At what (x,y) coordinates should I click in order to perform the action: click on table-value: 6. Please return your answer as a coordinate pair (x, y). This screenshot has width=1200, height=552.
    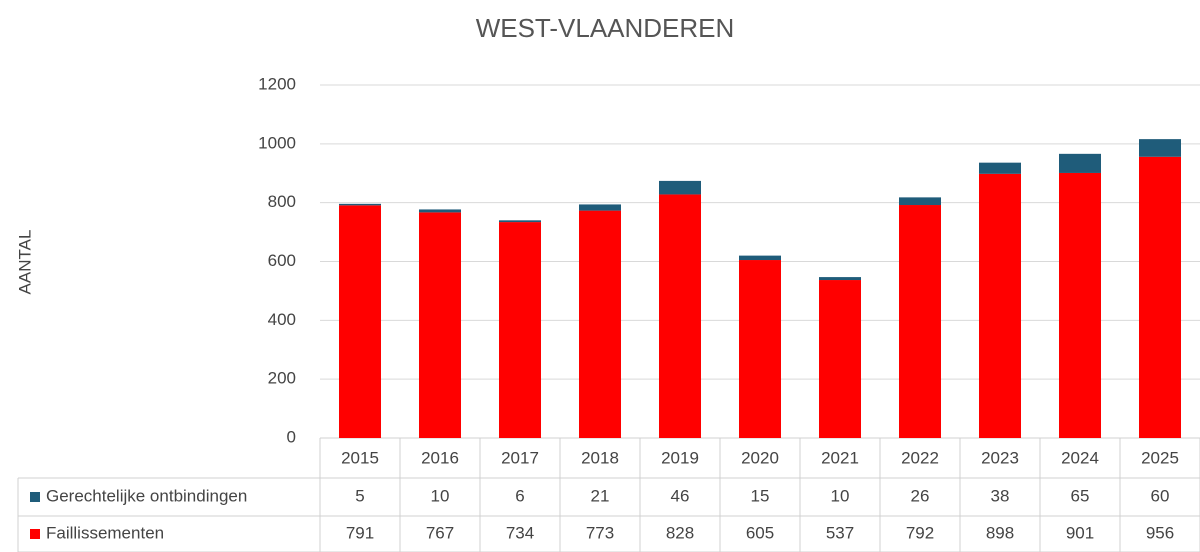
    Looking at the image, I should click on (519, 495).